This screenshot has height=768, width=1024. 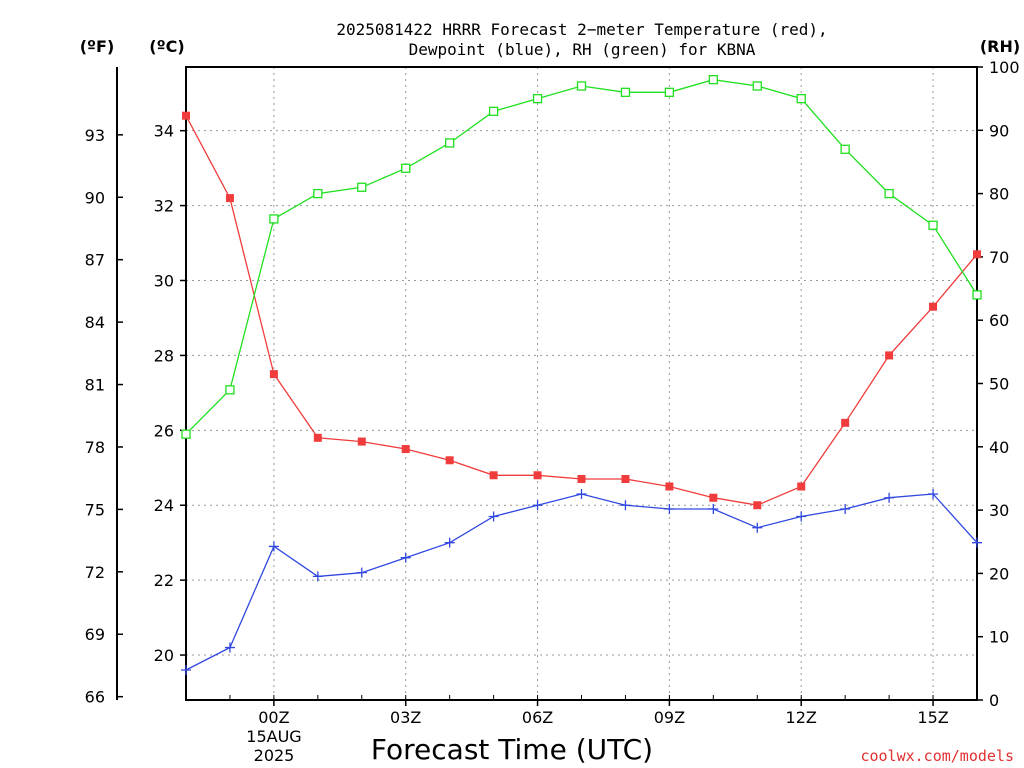 I want to click on x-tick-label: 00Z, so click(x=273, y=717).